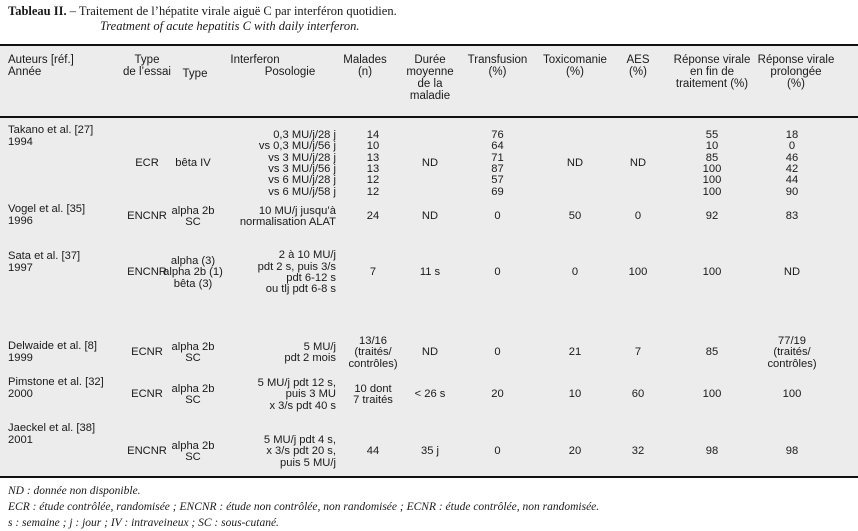 The height and width of the screenshot is (531, 858). Describe the element at coordinates (712, 72) in the screenshot. I see `header-end-response: Réponse virale en fin de traitement (%)` at that location.